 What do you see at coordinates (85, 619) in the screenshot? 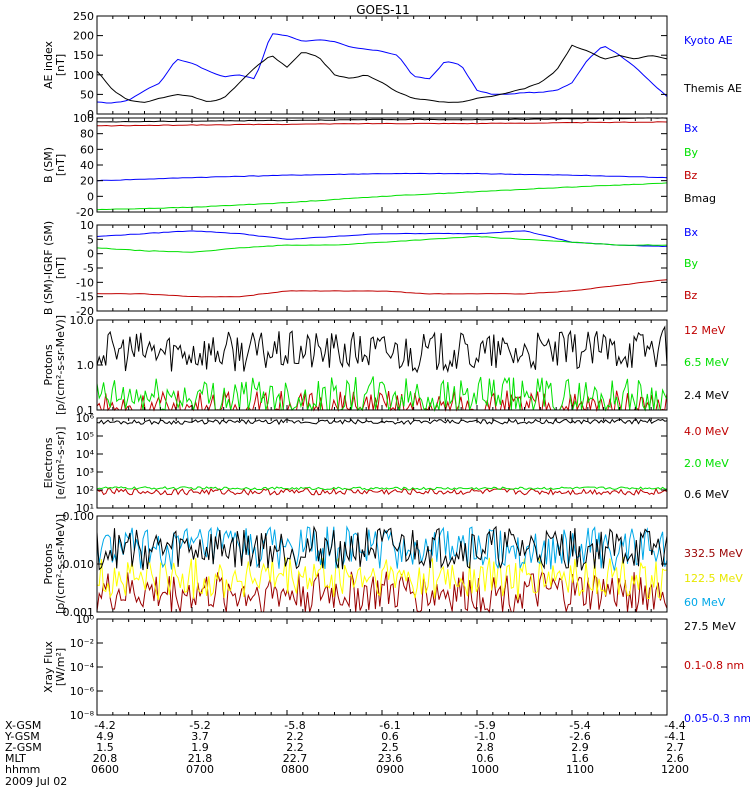
I see `y-tick-label: 10⁰` at bounding box center [85, 619].